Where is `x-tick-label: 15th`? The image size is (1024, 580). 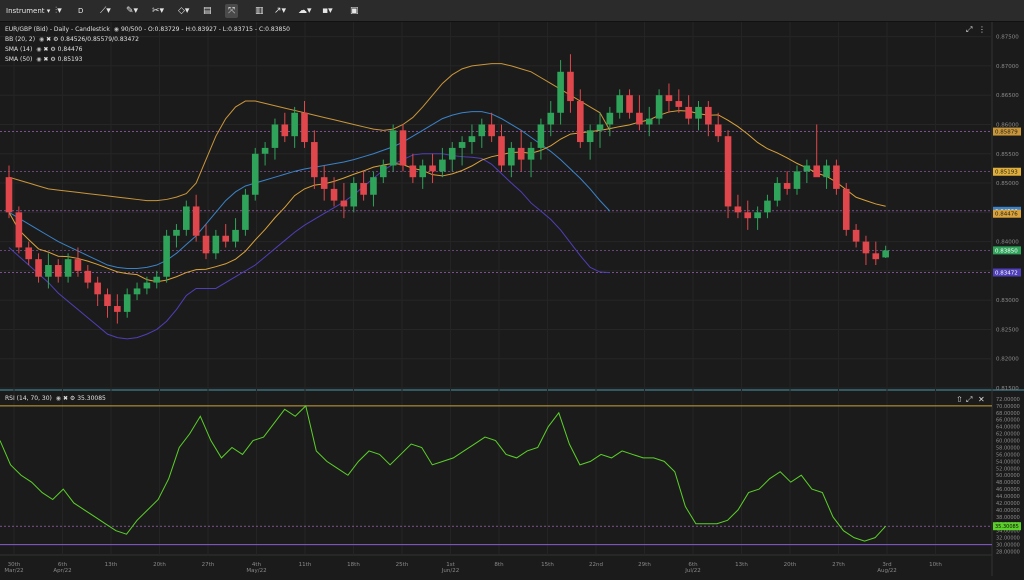 x-tick-label: 15th is located at coordinates (547, 565).